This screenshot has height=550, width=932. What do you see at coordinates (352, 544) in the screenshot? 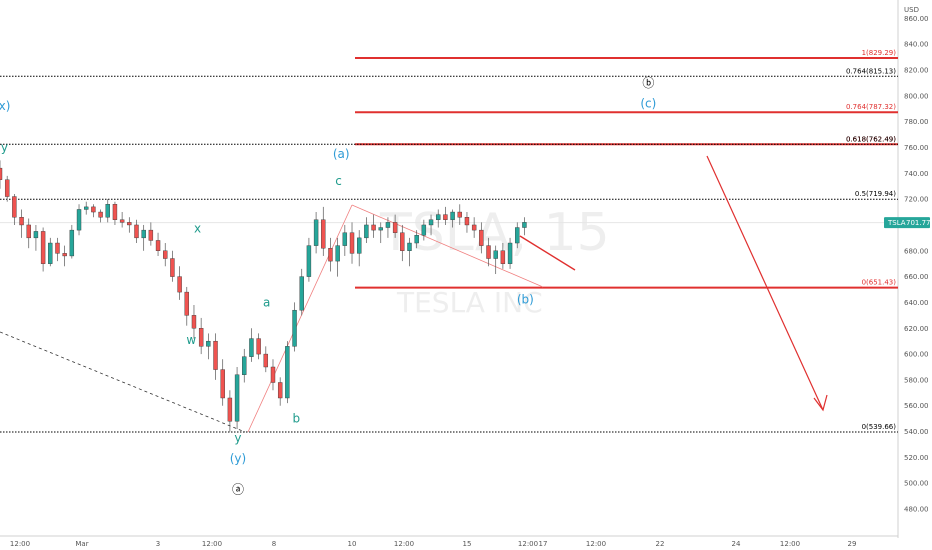
I see `time-tick-label: 10` at bounding box center [352, 544].